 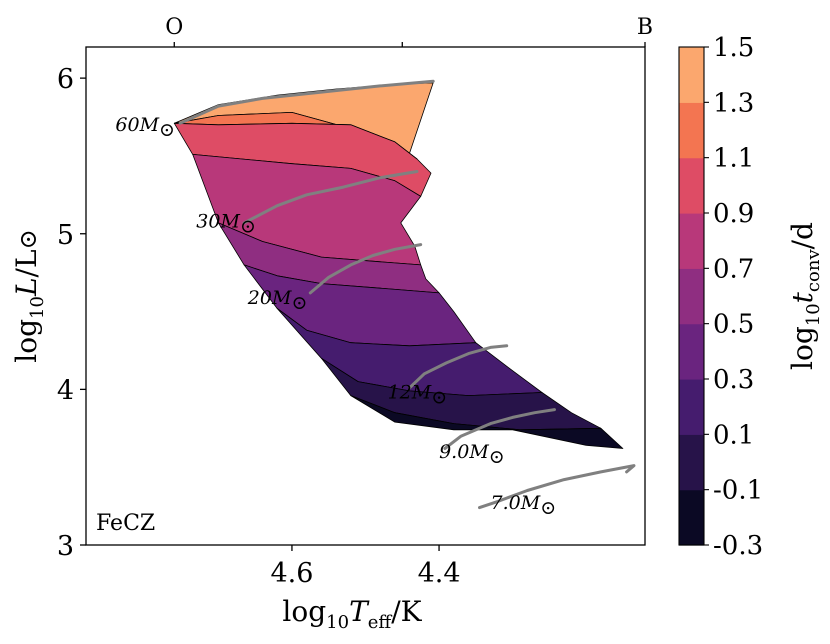 What do you see at coordinates (524, 505) in the screenshot?
I see `track-label-7.0: 7.0M⊙` at bounding box center [524, 505].